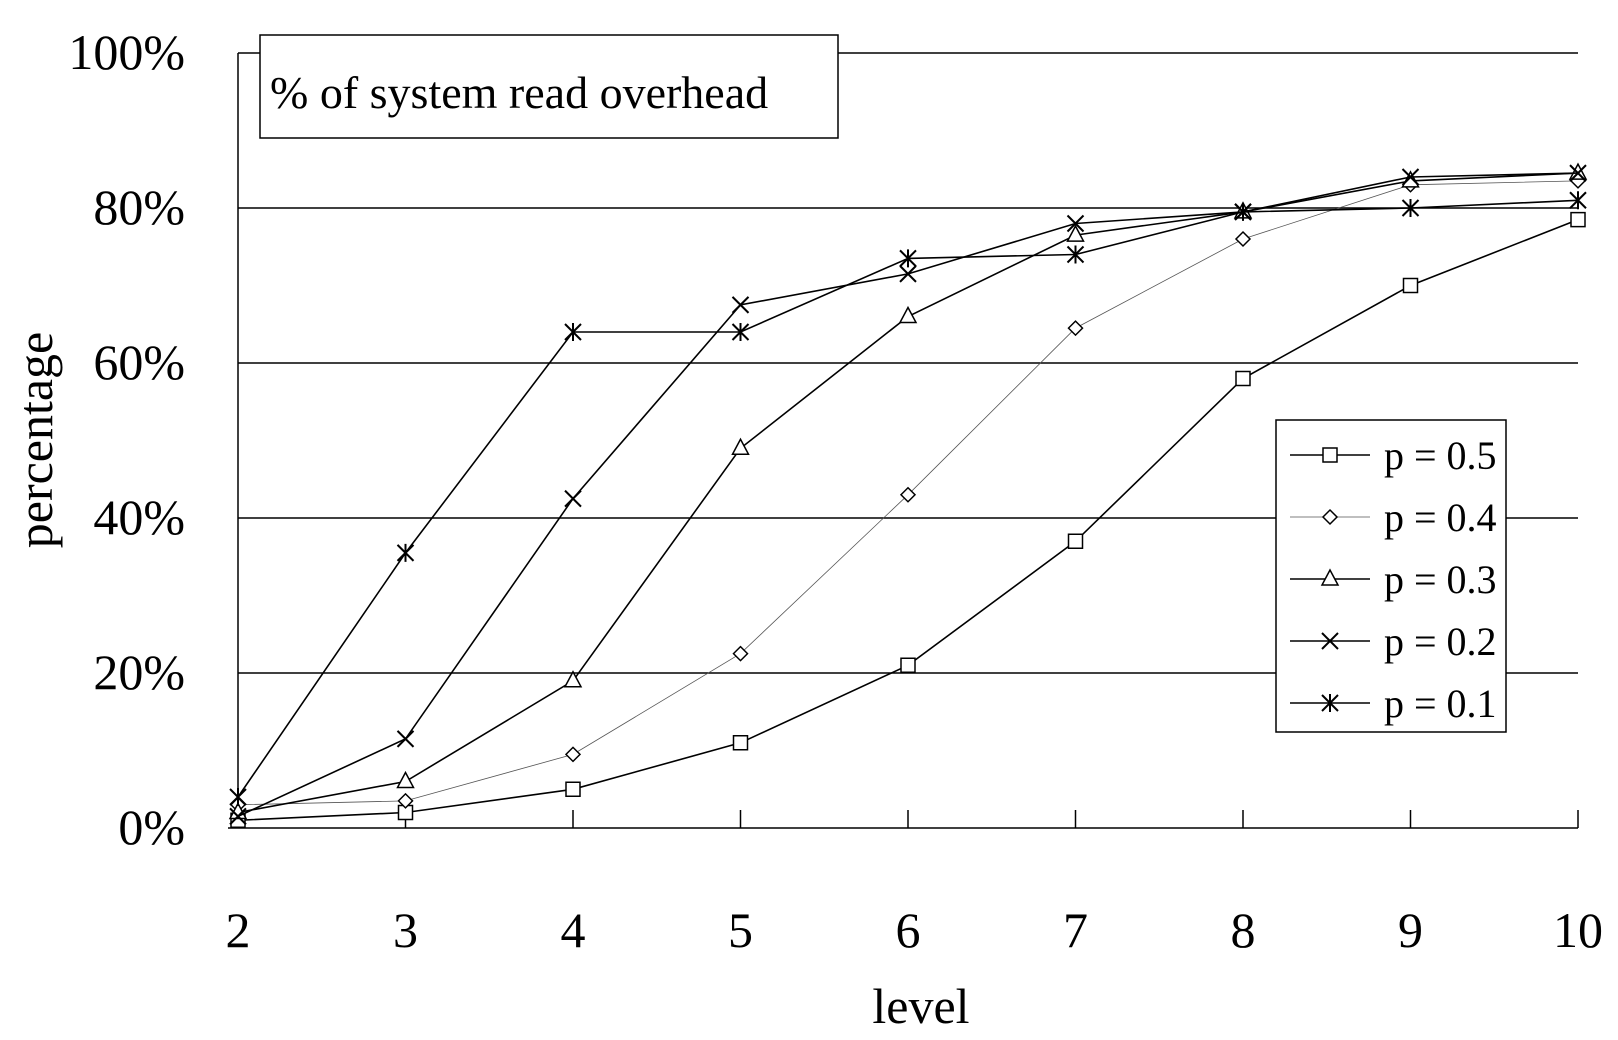 The height and width of the screenshot is (1040, 1618). I want to click on y-tick-label: 100%, so click(126, 52).